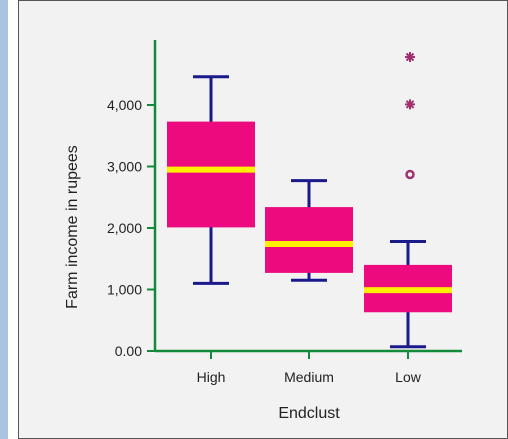 The width and height of the screenshot is (508, 439). Describe the element at coordinates (211, 377) in the screenshot. I see `x-tick-label: High` at that location.